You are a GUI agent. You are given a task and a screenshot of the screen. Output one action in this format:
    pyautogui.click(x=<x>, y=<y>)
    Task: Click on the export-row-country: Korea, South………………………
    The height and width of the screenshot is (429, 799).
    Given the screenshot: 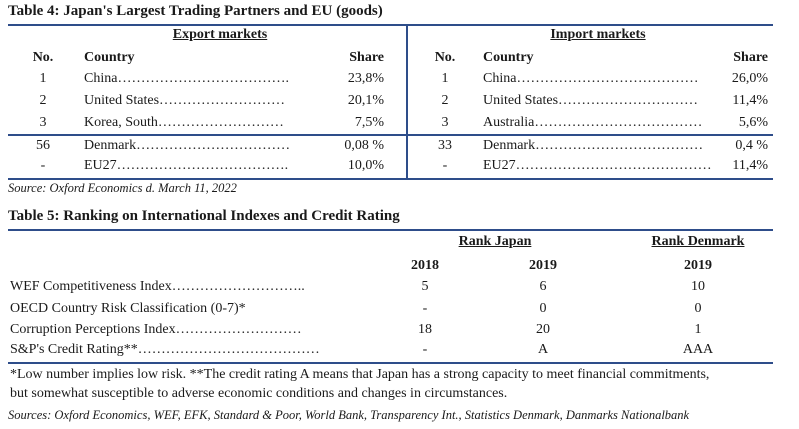 What is the action you would take?
    pyautogui.click(x=184, y=122)
    